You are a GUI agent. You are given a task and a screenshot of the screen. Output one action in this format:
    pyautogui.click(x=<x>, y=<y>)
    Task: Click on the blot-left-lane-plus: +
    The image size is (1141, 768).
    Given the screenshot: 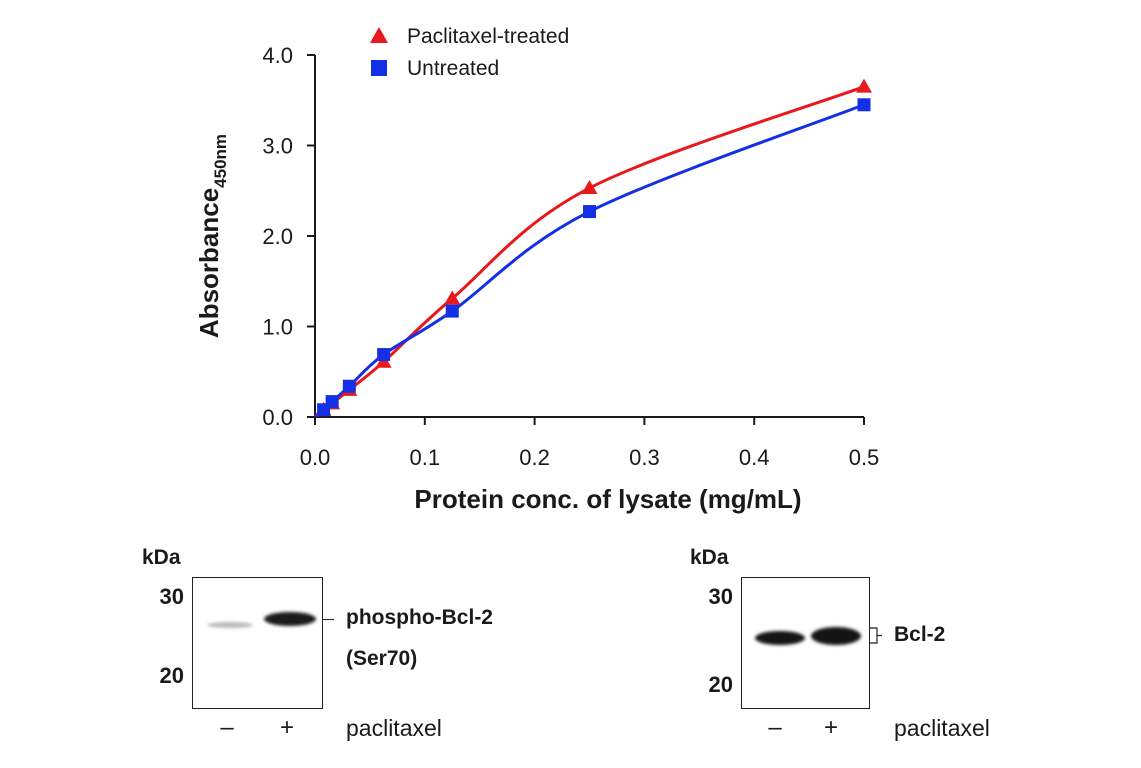 What is the action you would take?
    pyautogui.click(x=286, y=727)
    